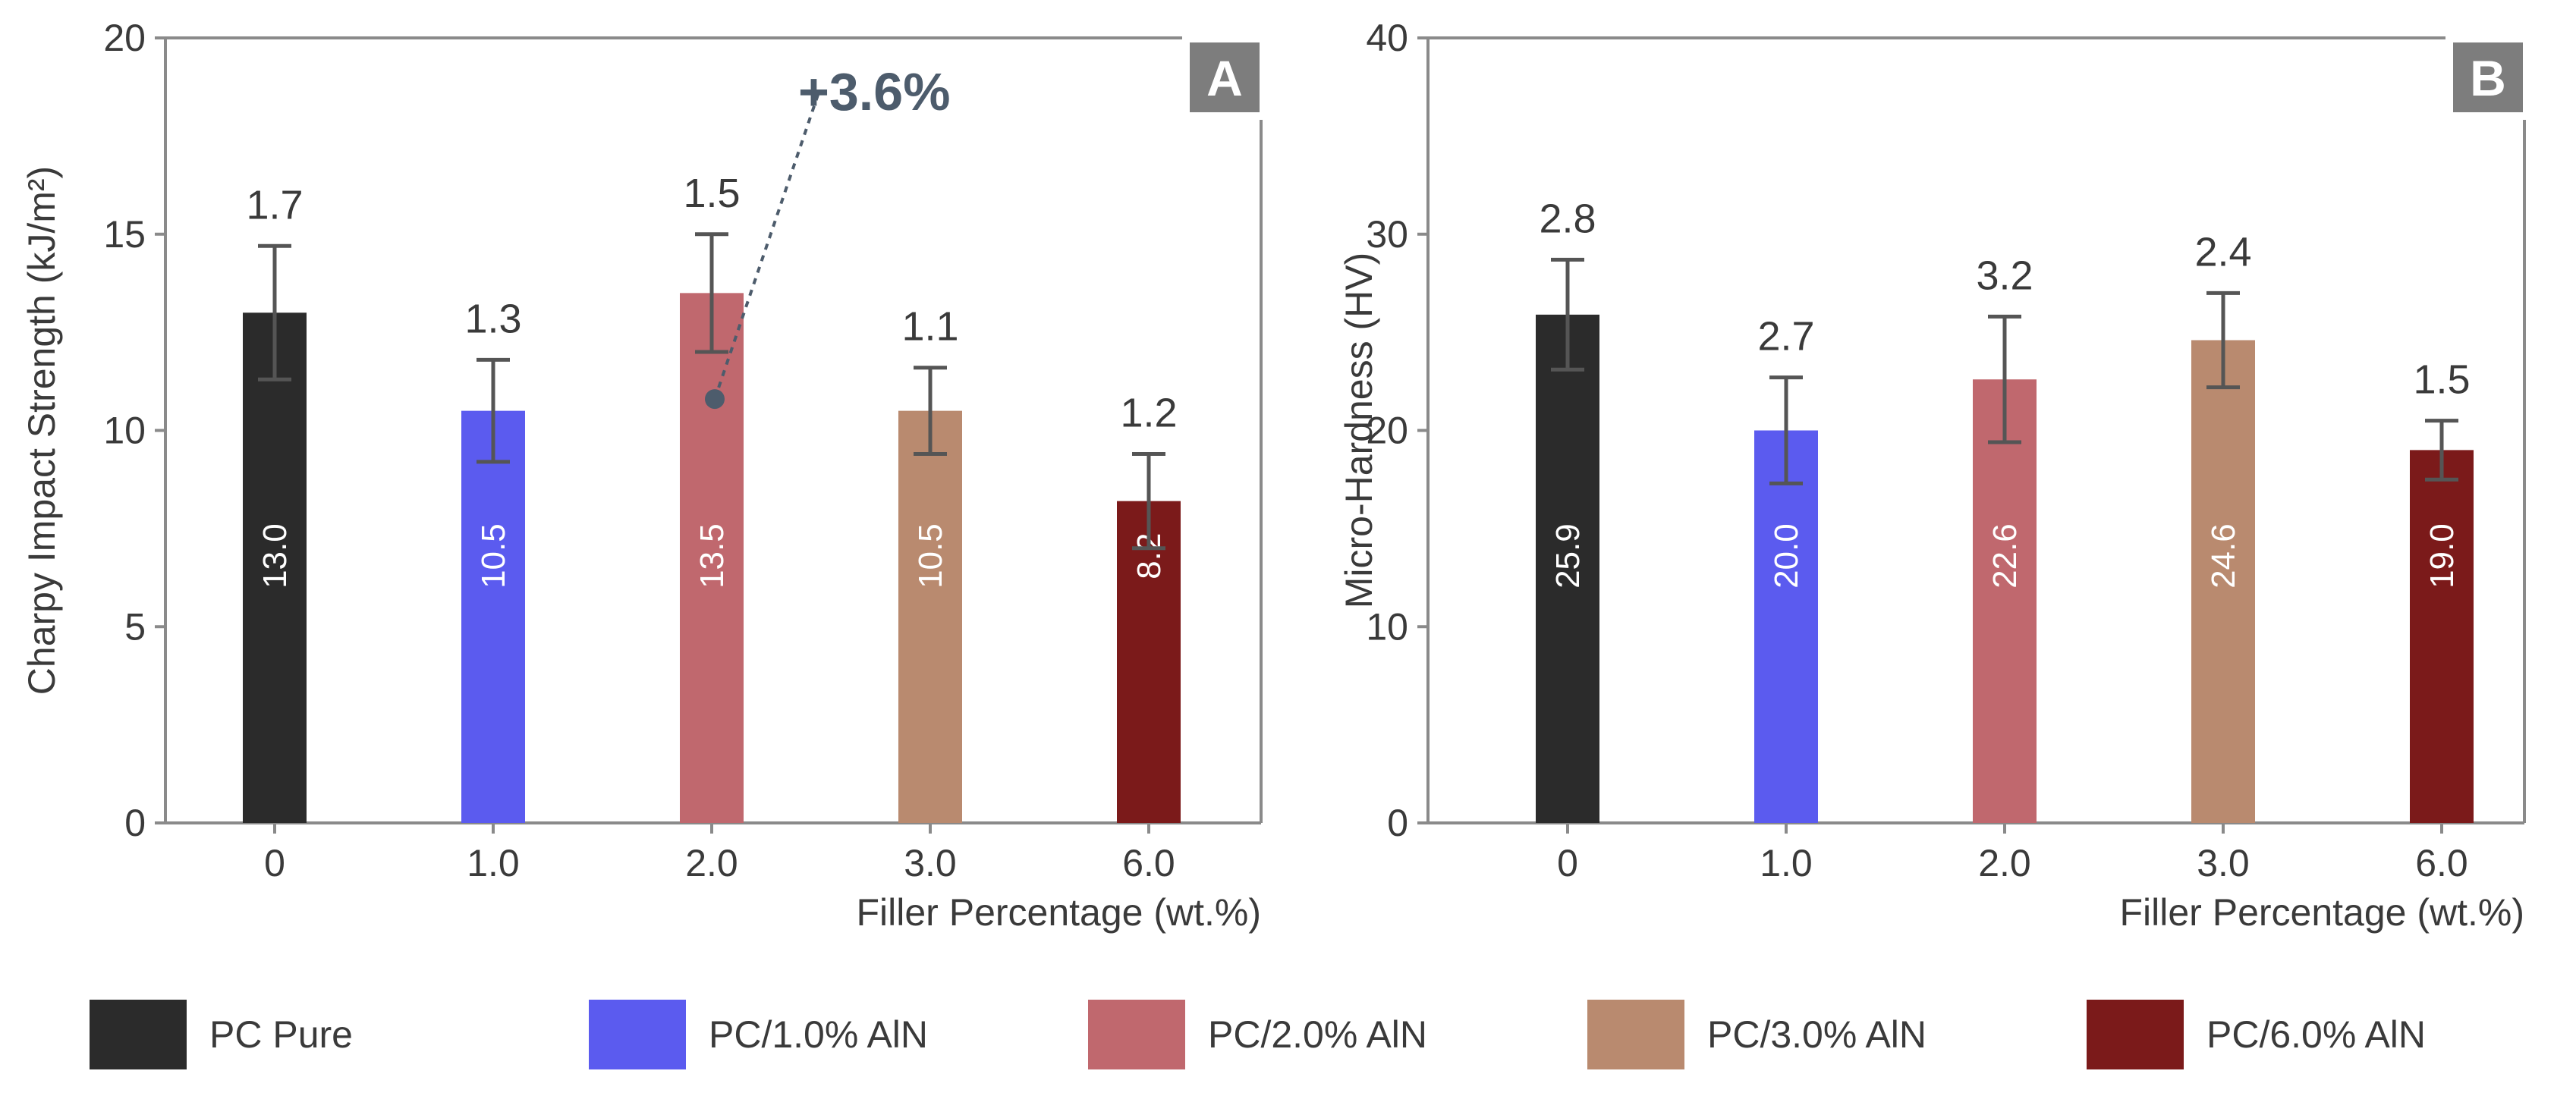 The image size is (2576, 1096). Describe the element at coordinates (2442, 556) in the screenshot. I see `b-value-label-6.0: 19.0` at that location.